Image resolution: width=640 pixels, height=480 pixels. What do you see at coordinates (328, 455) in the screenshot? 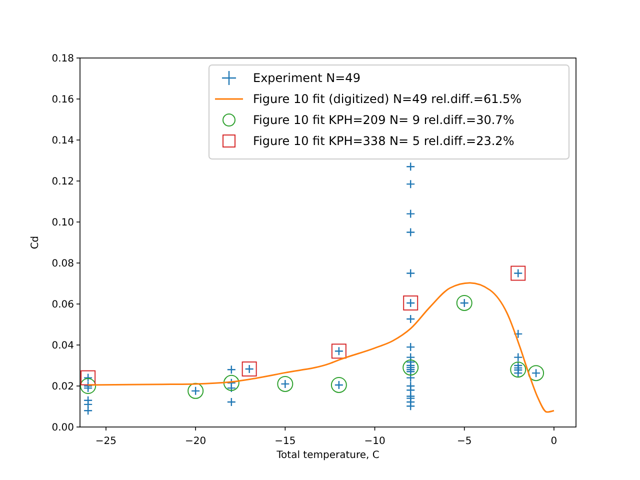
I see `x-axis-title: Total temperature, C` at bounding box center [328, 455].